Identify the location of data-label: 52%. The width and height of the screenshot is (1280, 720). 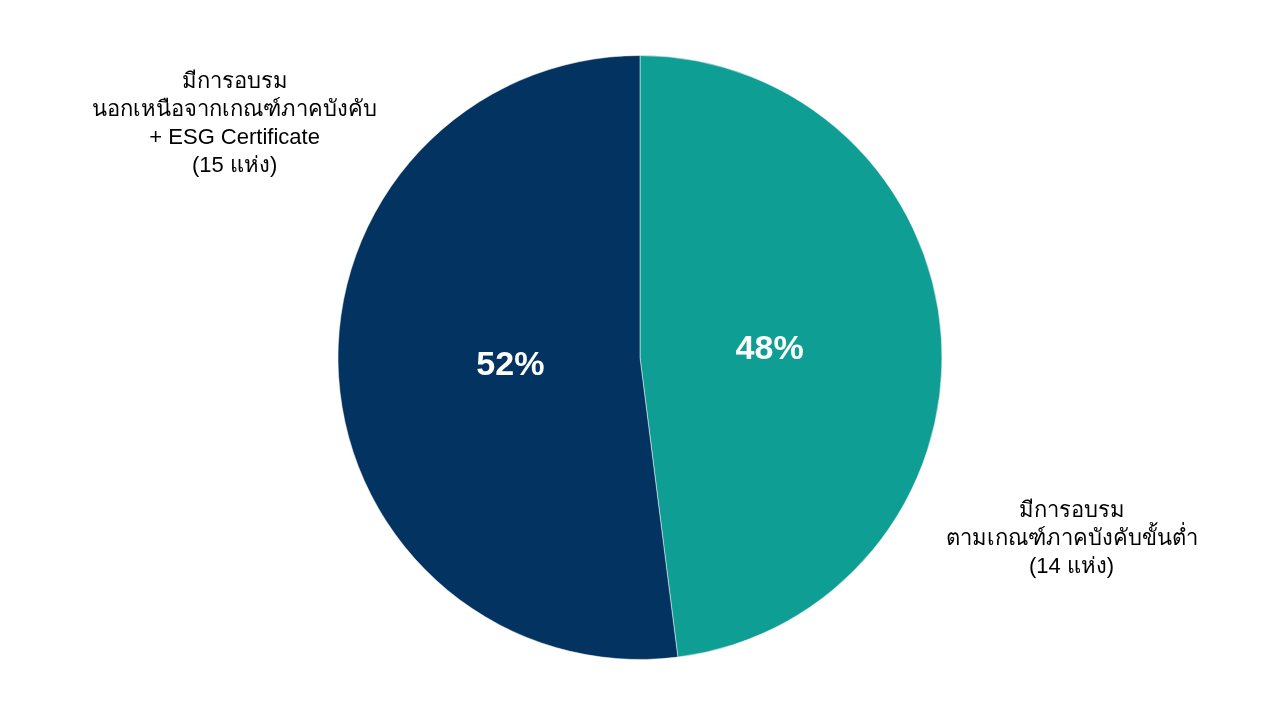
(510, 363).